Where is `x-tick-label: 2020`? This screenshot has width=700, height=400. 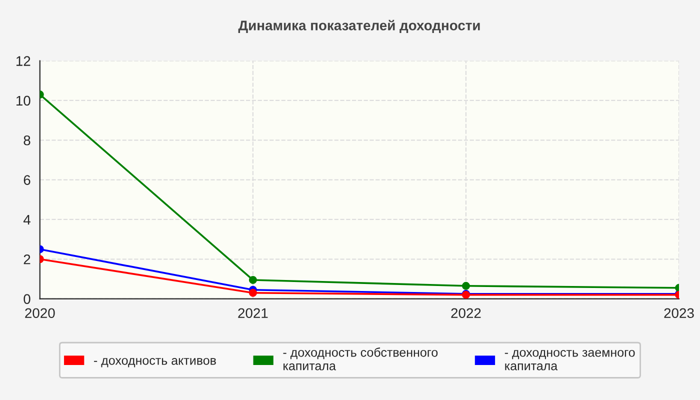
x-tick-label: 2020 is located at coordinates (40, 313).